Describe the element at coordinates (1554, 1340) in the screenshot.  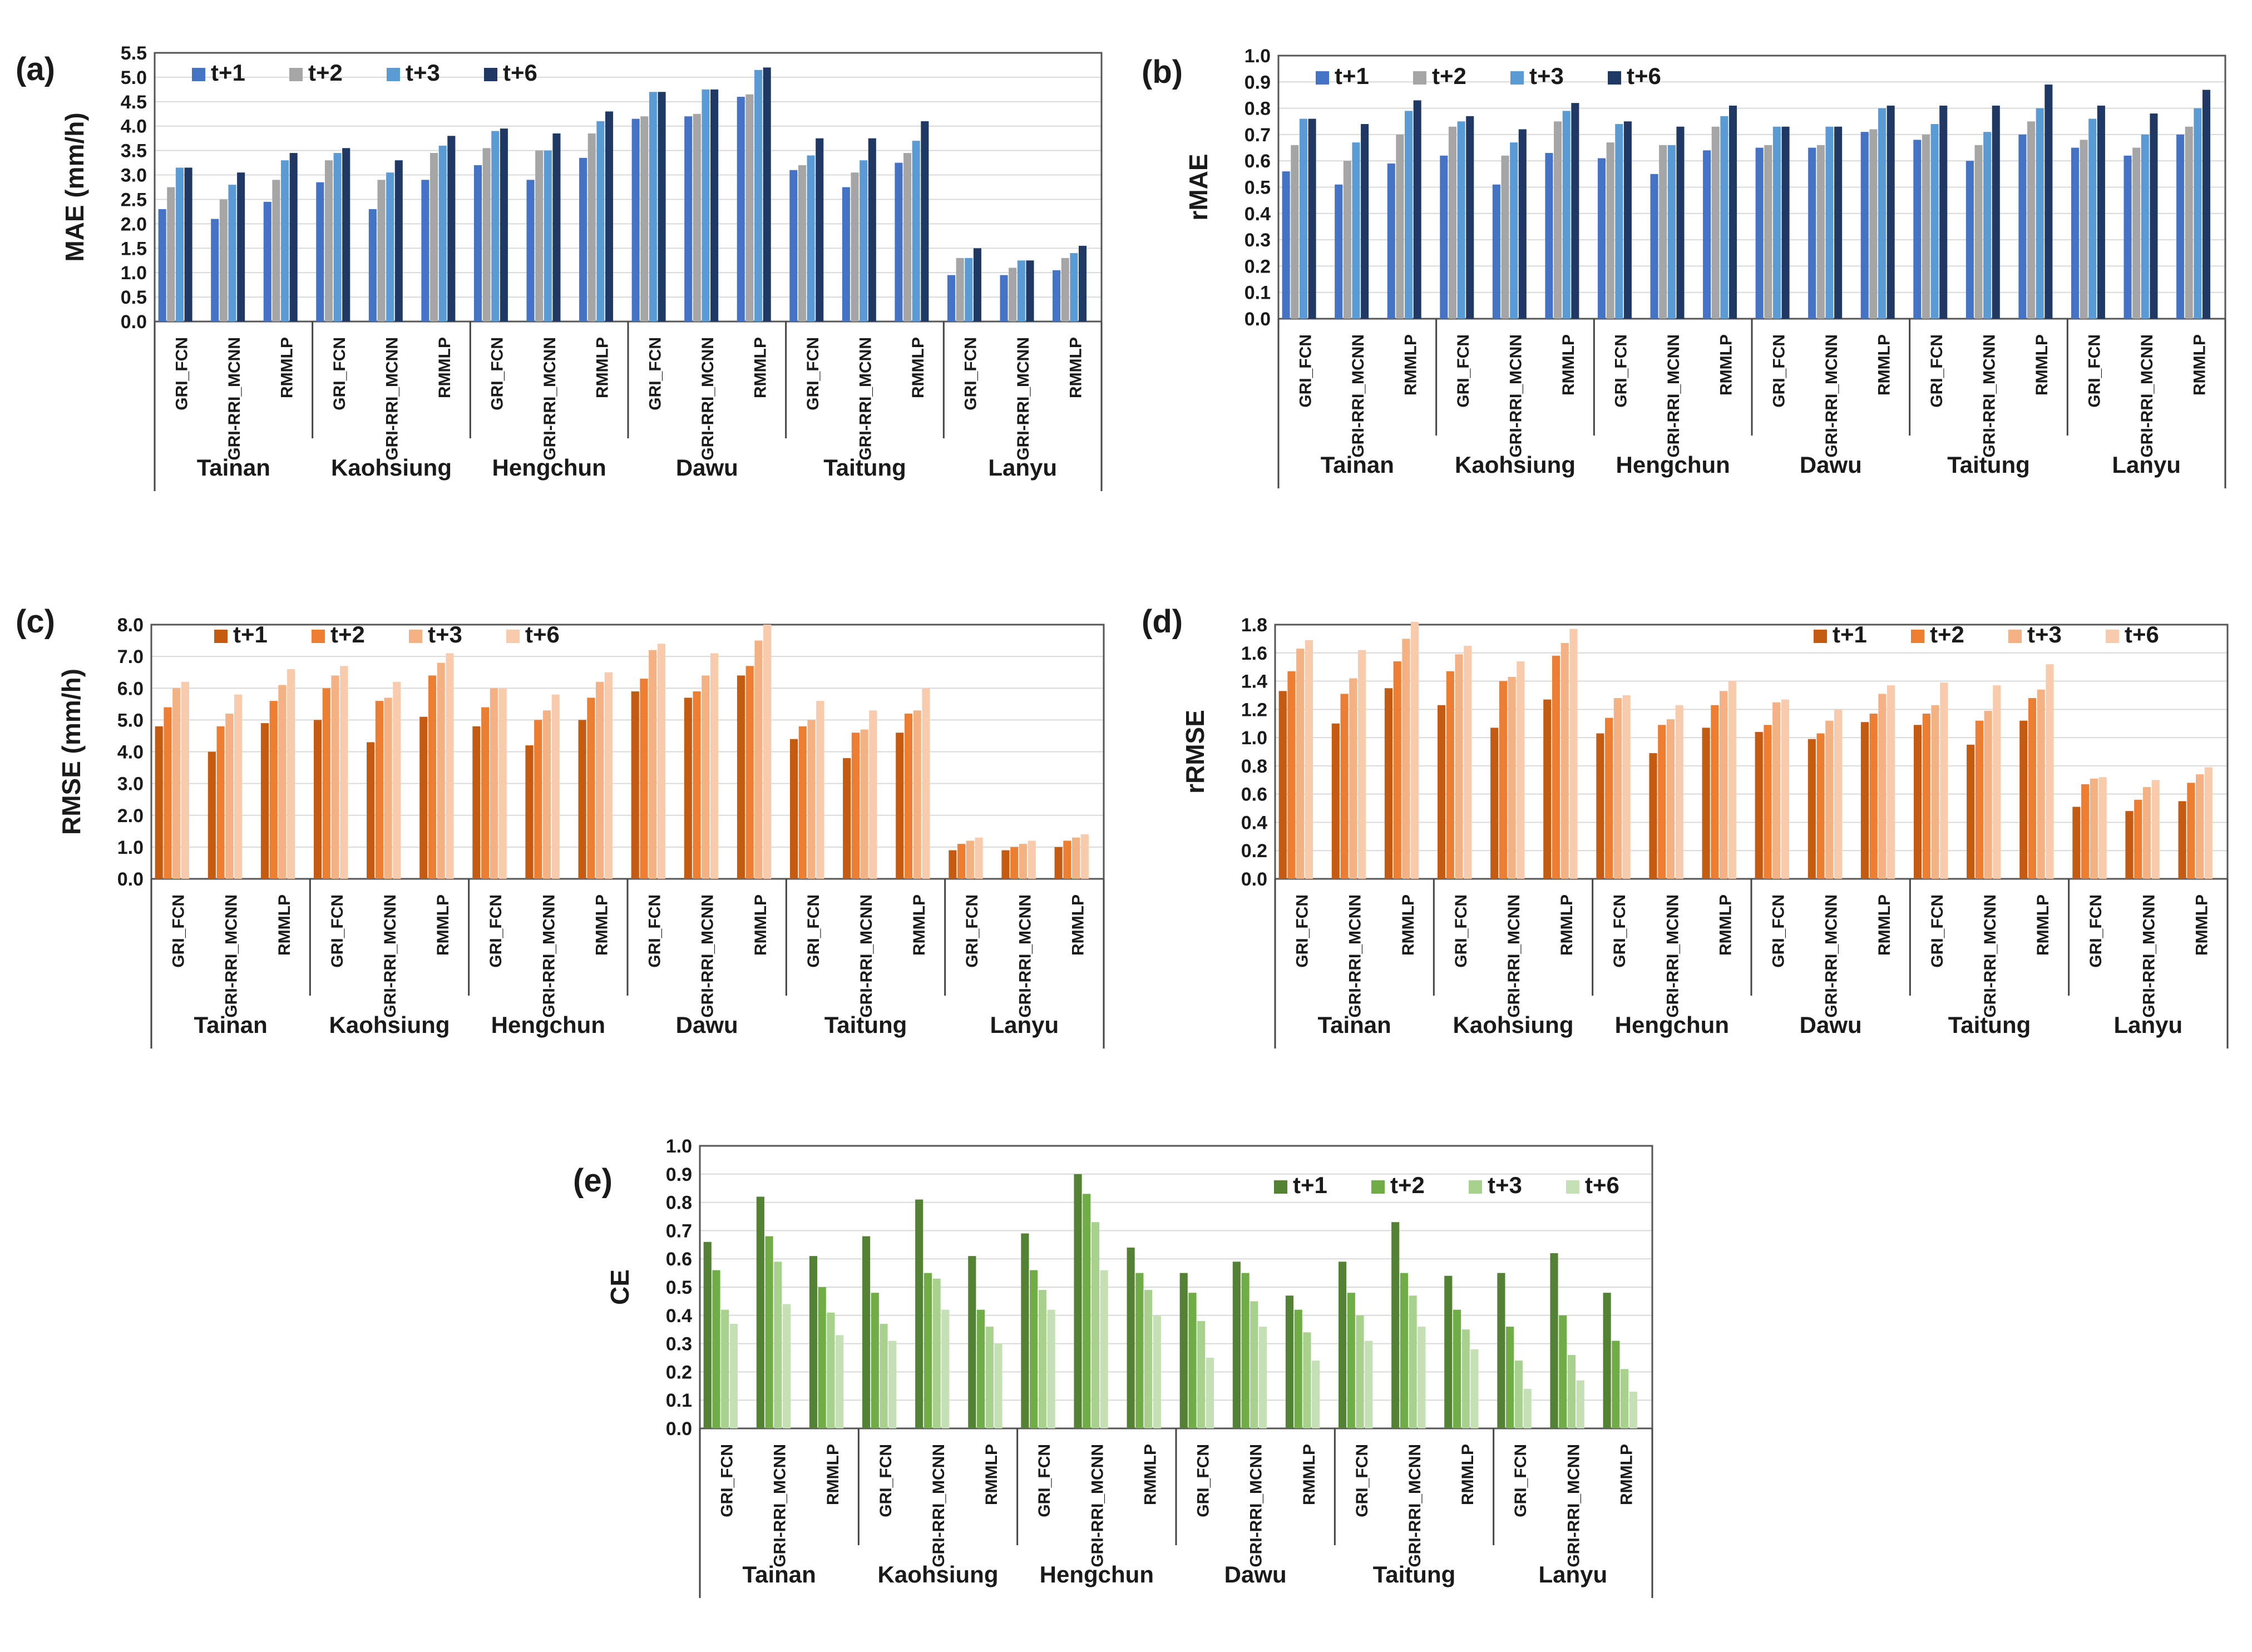
I see `bar-t+1-16` at that location.